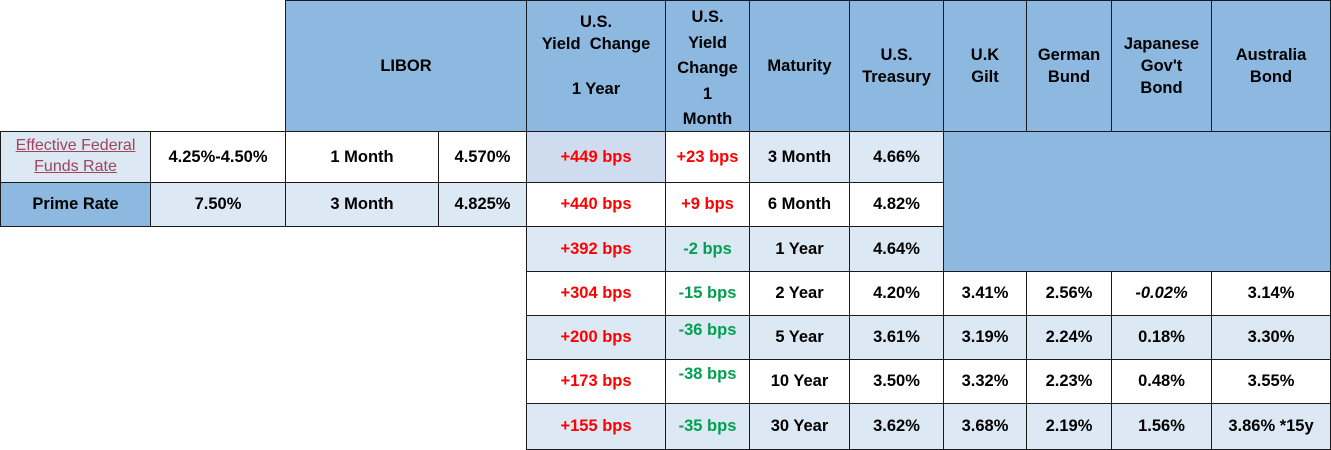 The height and width of the screenshot is (450, 1331). I want to click on header-line: Japanese, so click(1161, 43).